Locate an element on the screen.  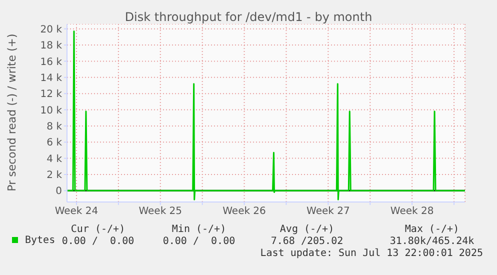
x-tick-label: Week 25 is located at coordinates (160, 212).